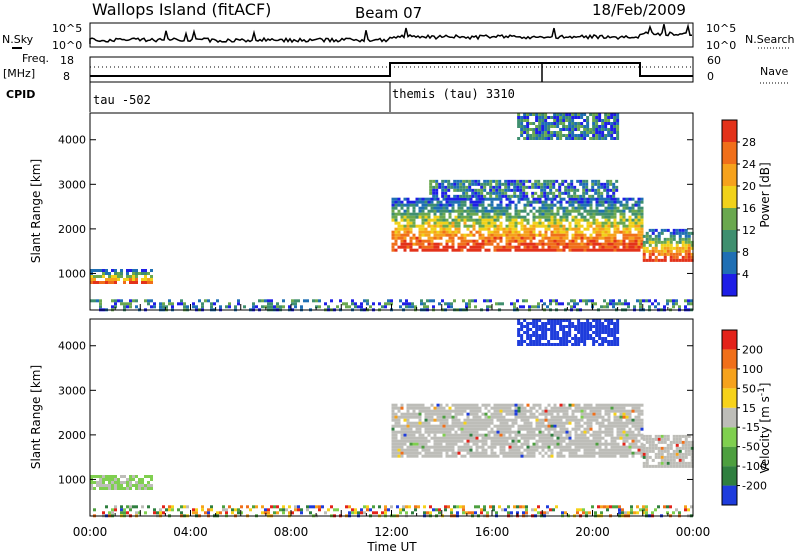 This screenshot has width=800, height=554. Describe the element at coordinates (710, 76) in the screenshot. I see `nave-tick-bottom: 0` at that location.